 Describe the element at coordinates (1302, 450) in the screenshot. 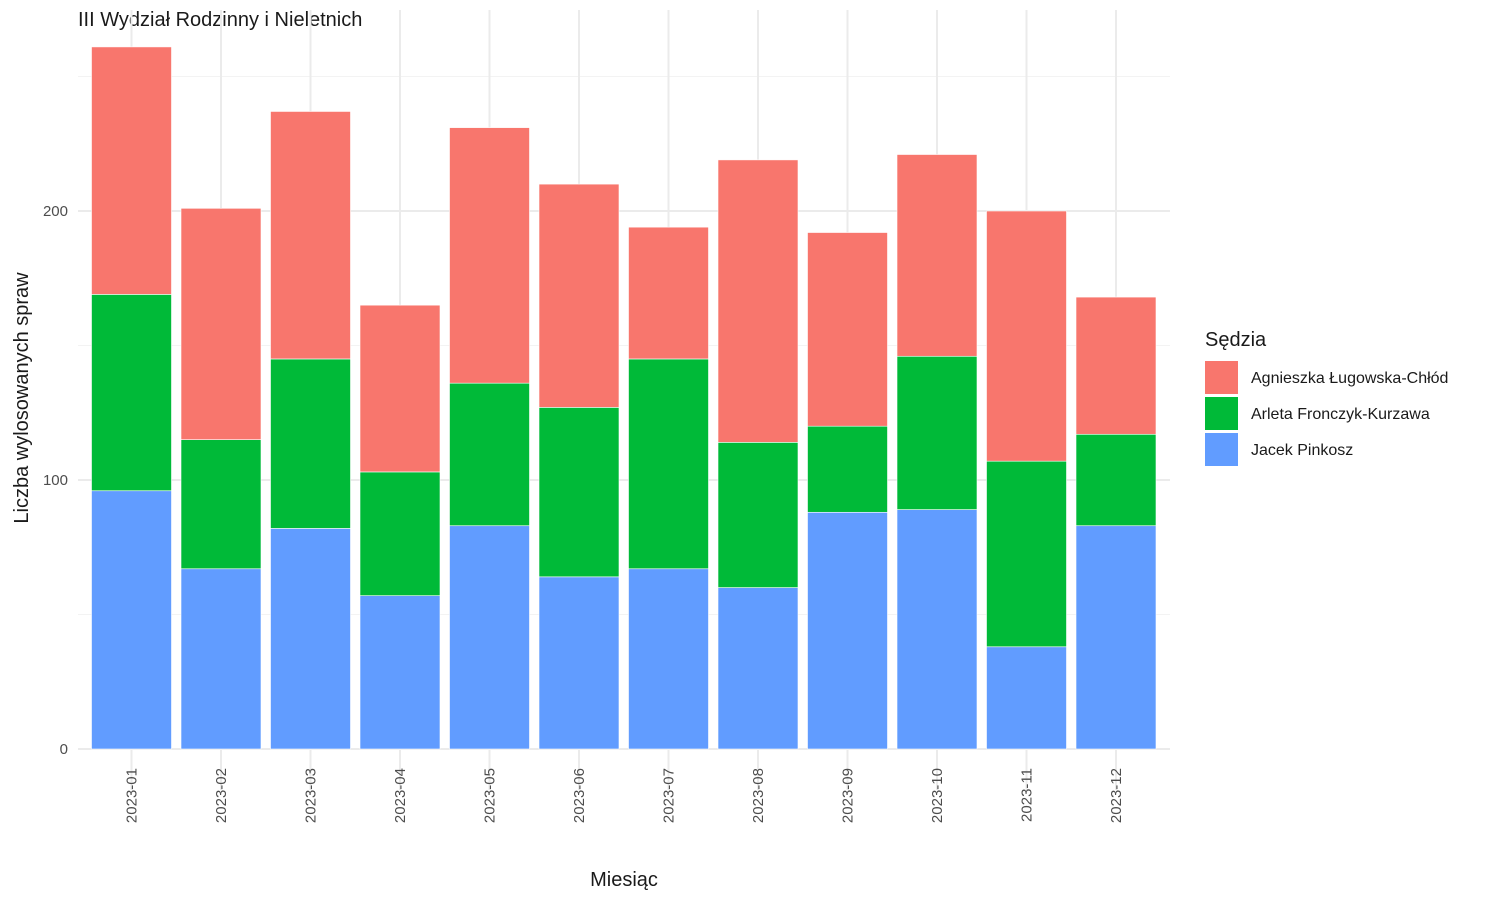

I see `legend-label-3: Jacek Pinkosz` at that location.